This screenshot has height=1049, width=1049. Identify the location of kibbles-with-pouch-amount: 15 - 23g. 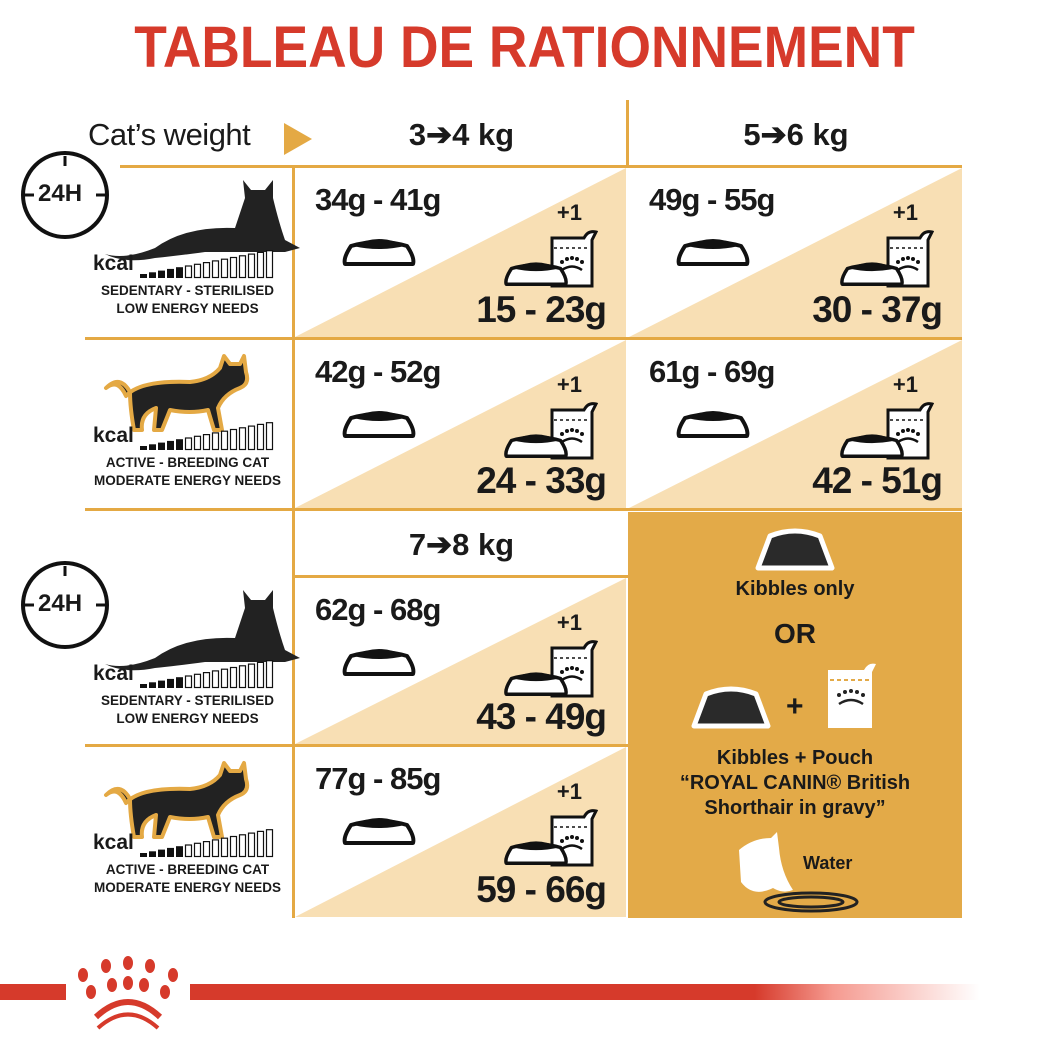
(541, 309).